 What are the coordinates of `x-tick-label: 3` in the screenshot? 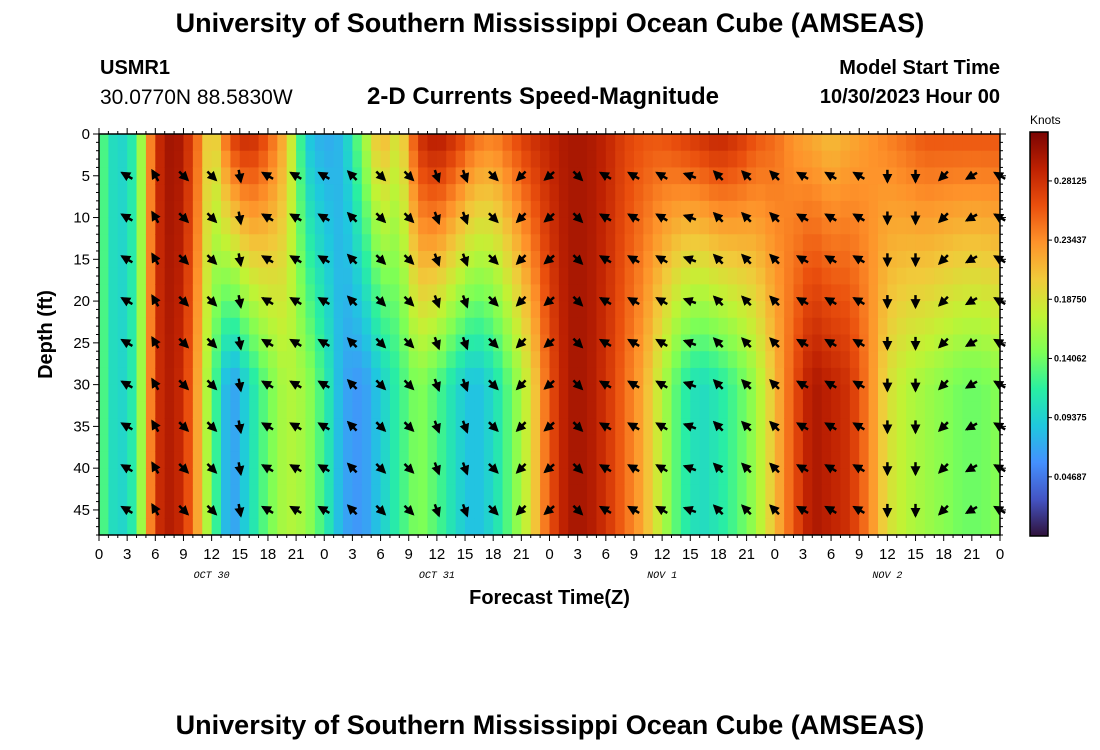 It's located at (803, 554).